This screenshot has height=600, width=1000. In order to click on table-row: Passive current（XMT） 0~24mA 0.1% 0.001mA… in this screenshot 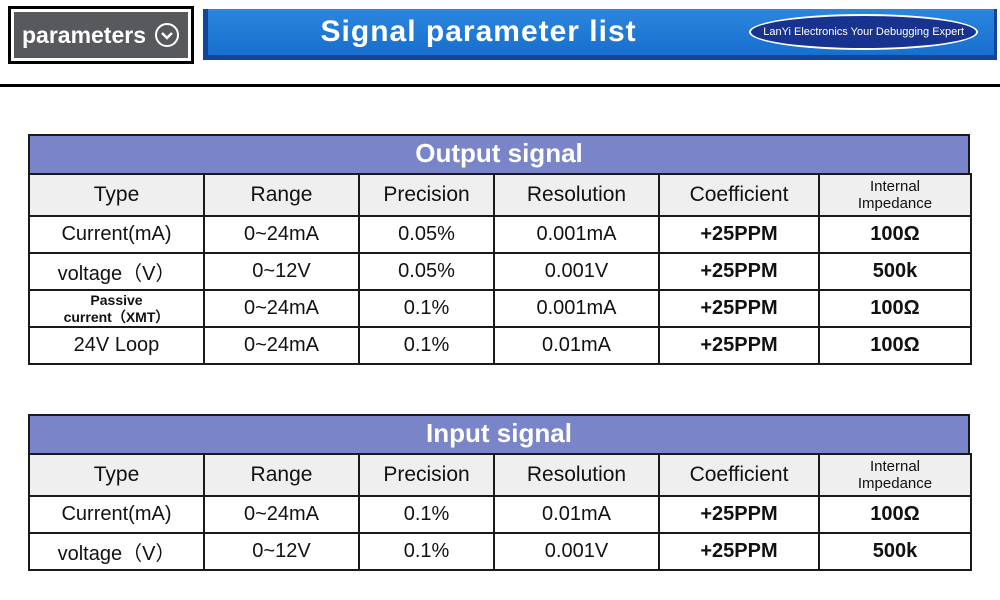, I will do `click(500, 308)`.